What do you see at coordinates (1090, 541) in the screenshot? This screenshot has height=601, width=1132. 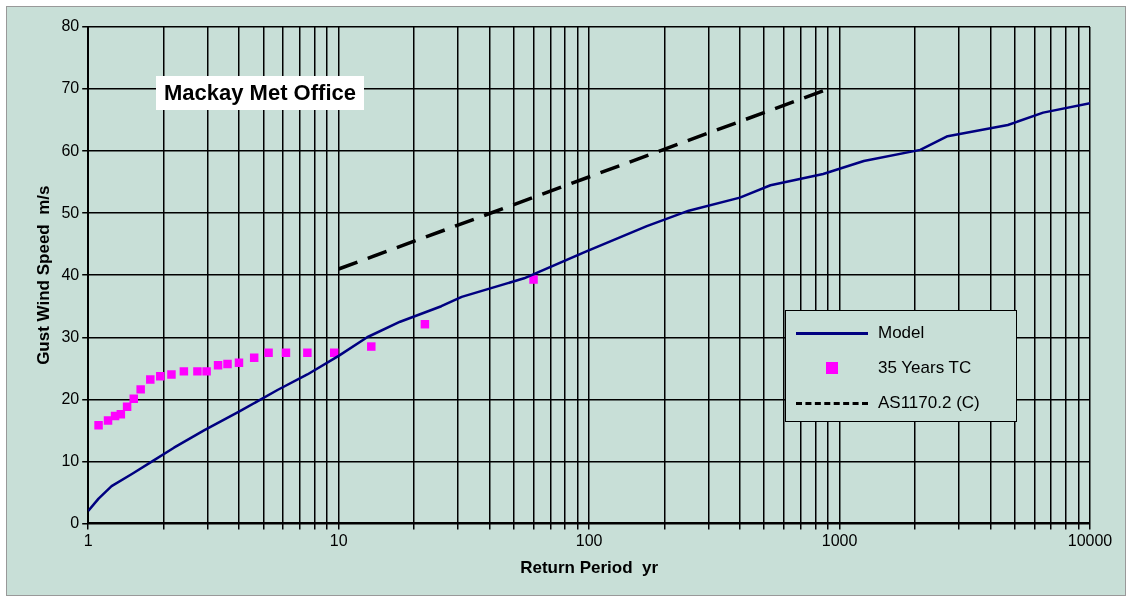 I see `x-tick-label: 10000` at bounding box center [1090, 541].